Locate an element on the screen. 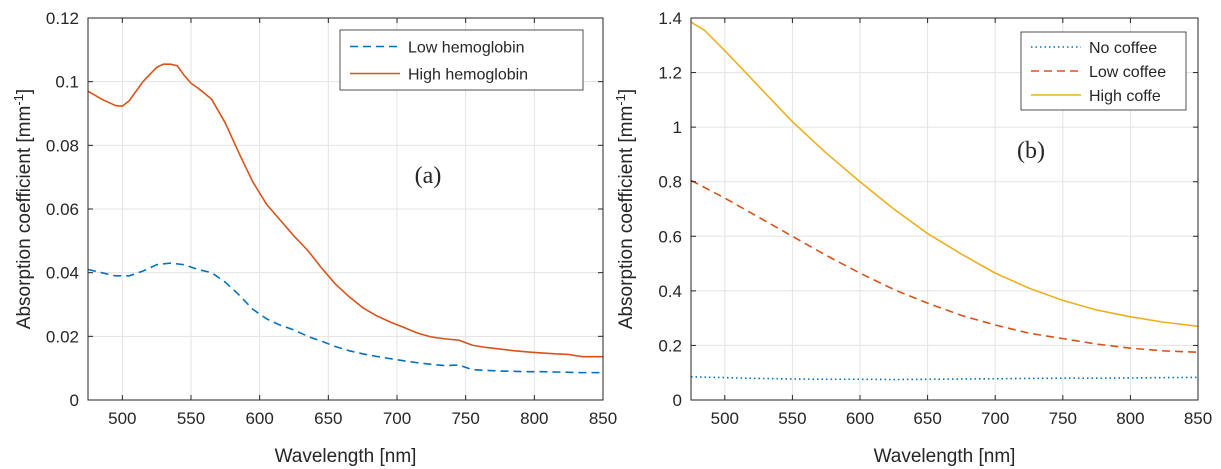 This screenshot has width=1221, height=469. y-tick-label: 0.04 is located at coordinates (62, 273).